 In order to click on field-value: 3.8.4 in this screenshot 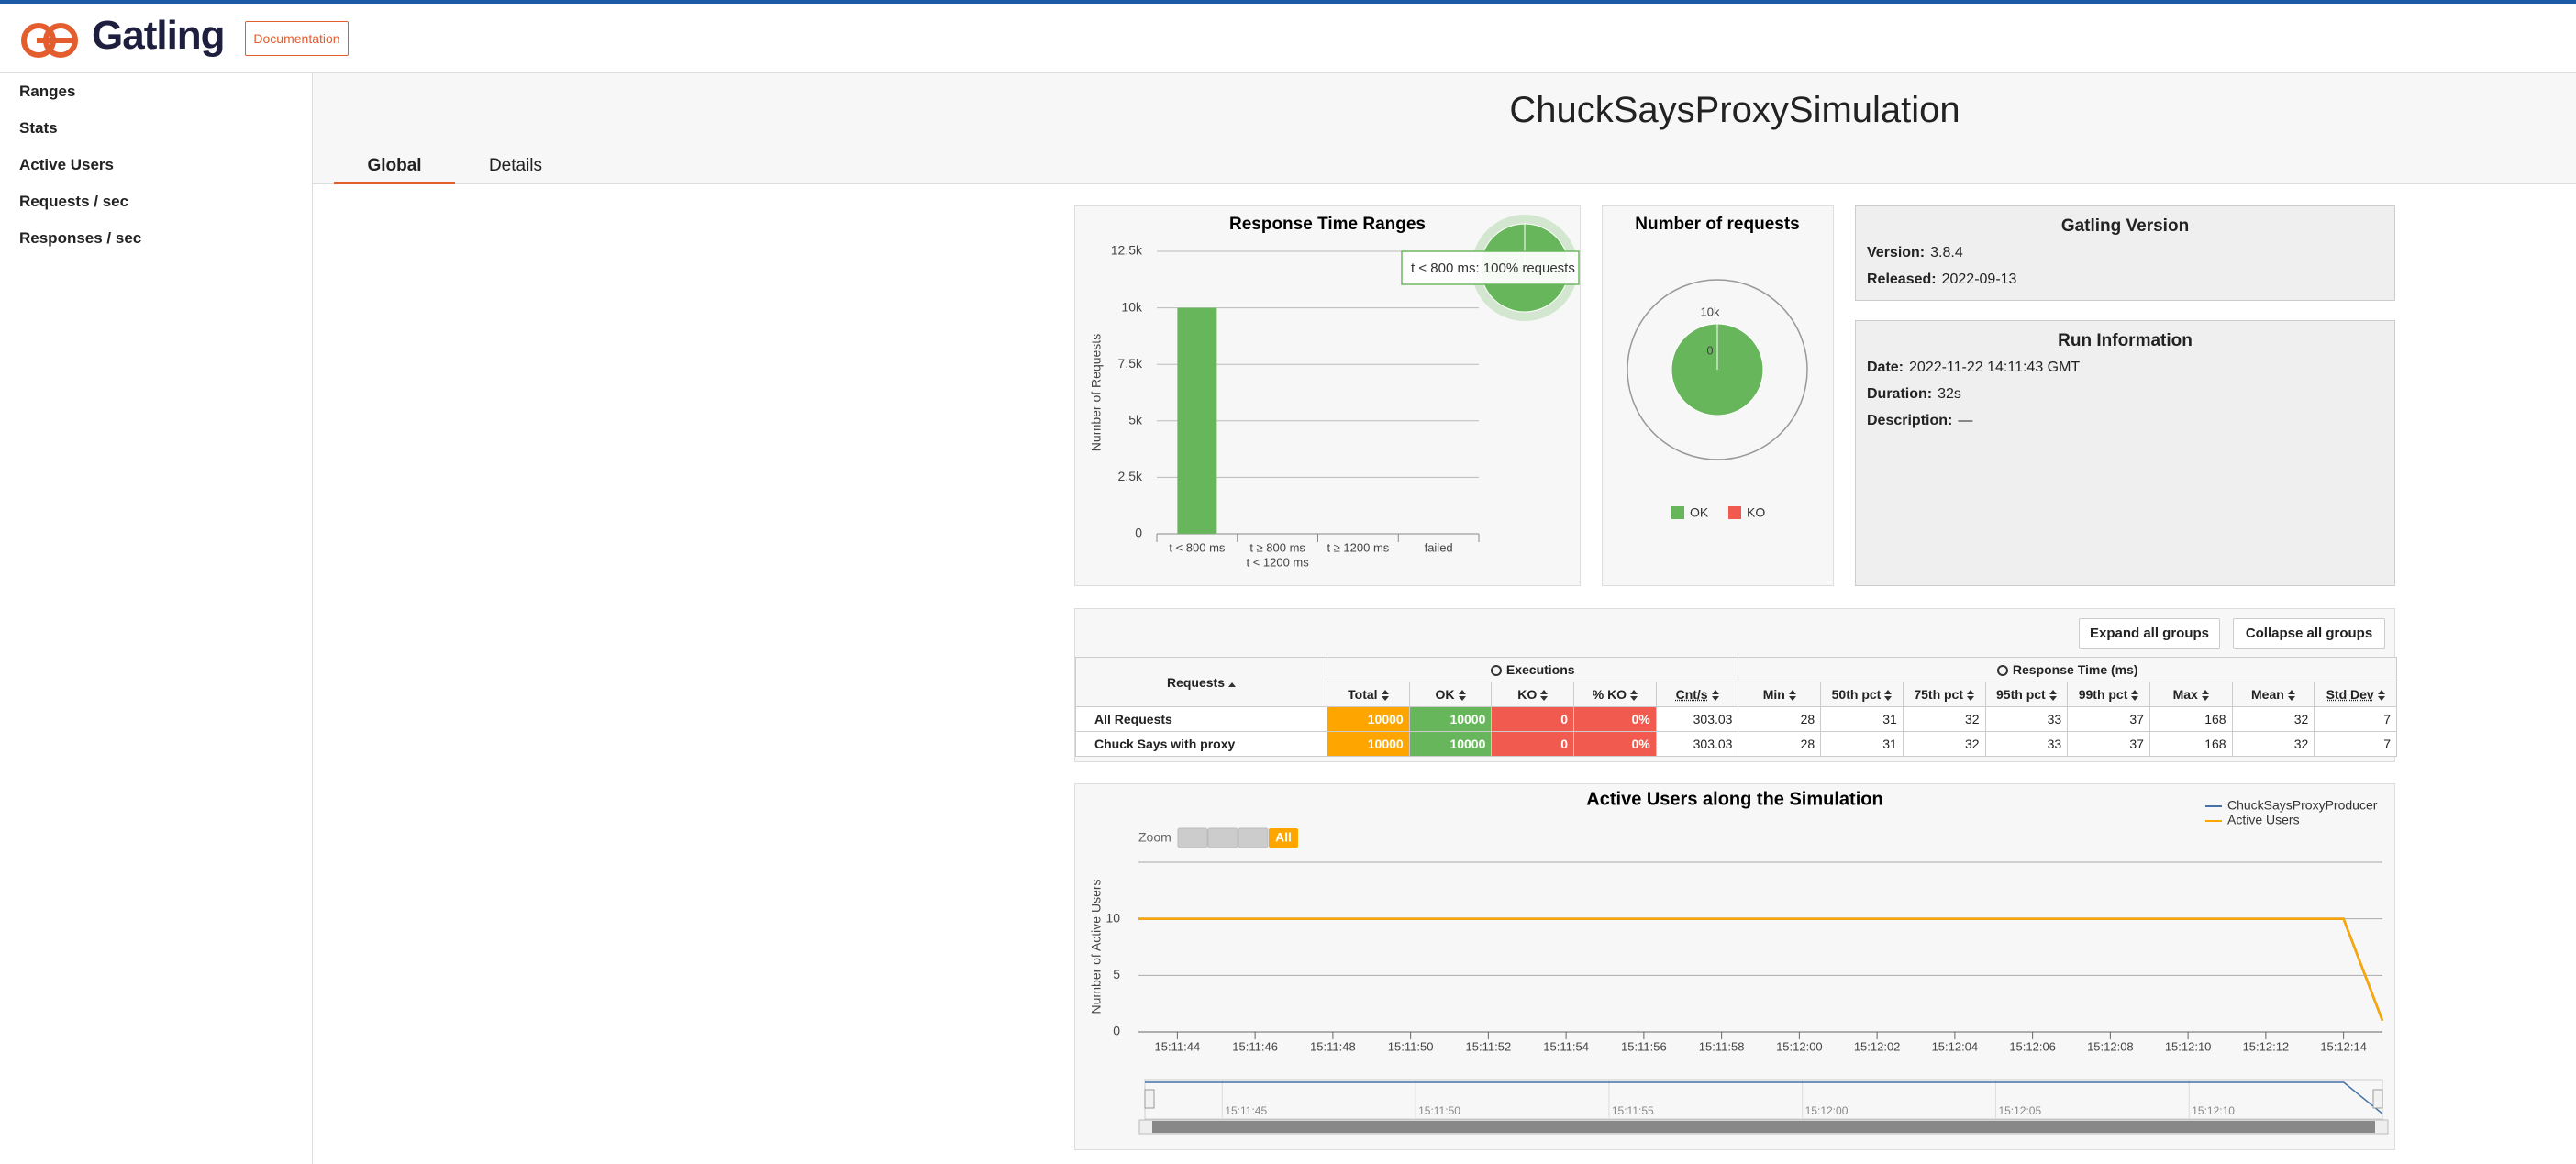, I will do `click(1946, 253)`.